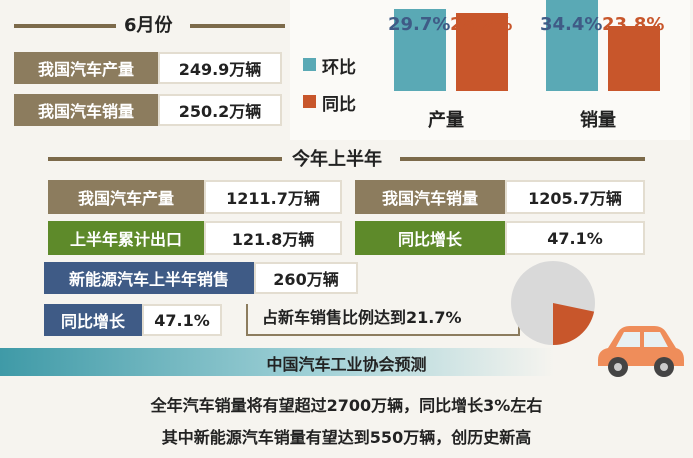 Image resolution: width=693 pixels, height=458 pixels. Describe the element at coordinates (430, 197) in the screenshot. I see `h1-sales-label: 我国汽车销量` at that location.